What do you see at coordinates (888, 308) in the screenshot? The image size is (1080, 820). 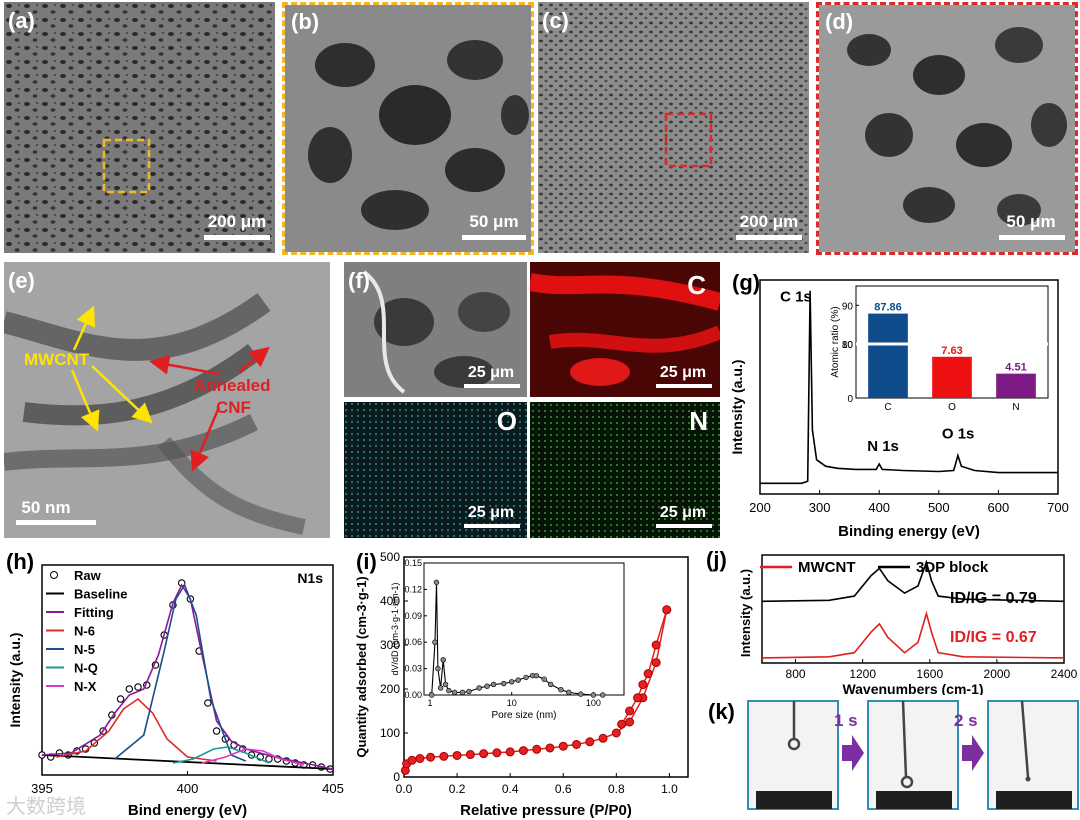 I see `g-inset-bar-value: 87.86` at bounding box center [888, 308].